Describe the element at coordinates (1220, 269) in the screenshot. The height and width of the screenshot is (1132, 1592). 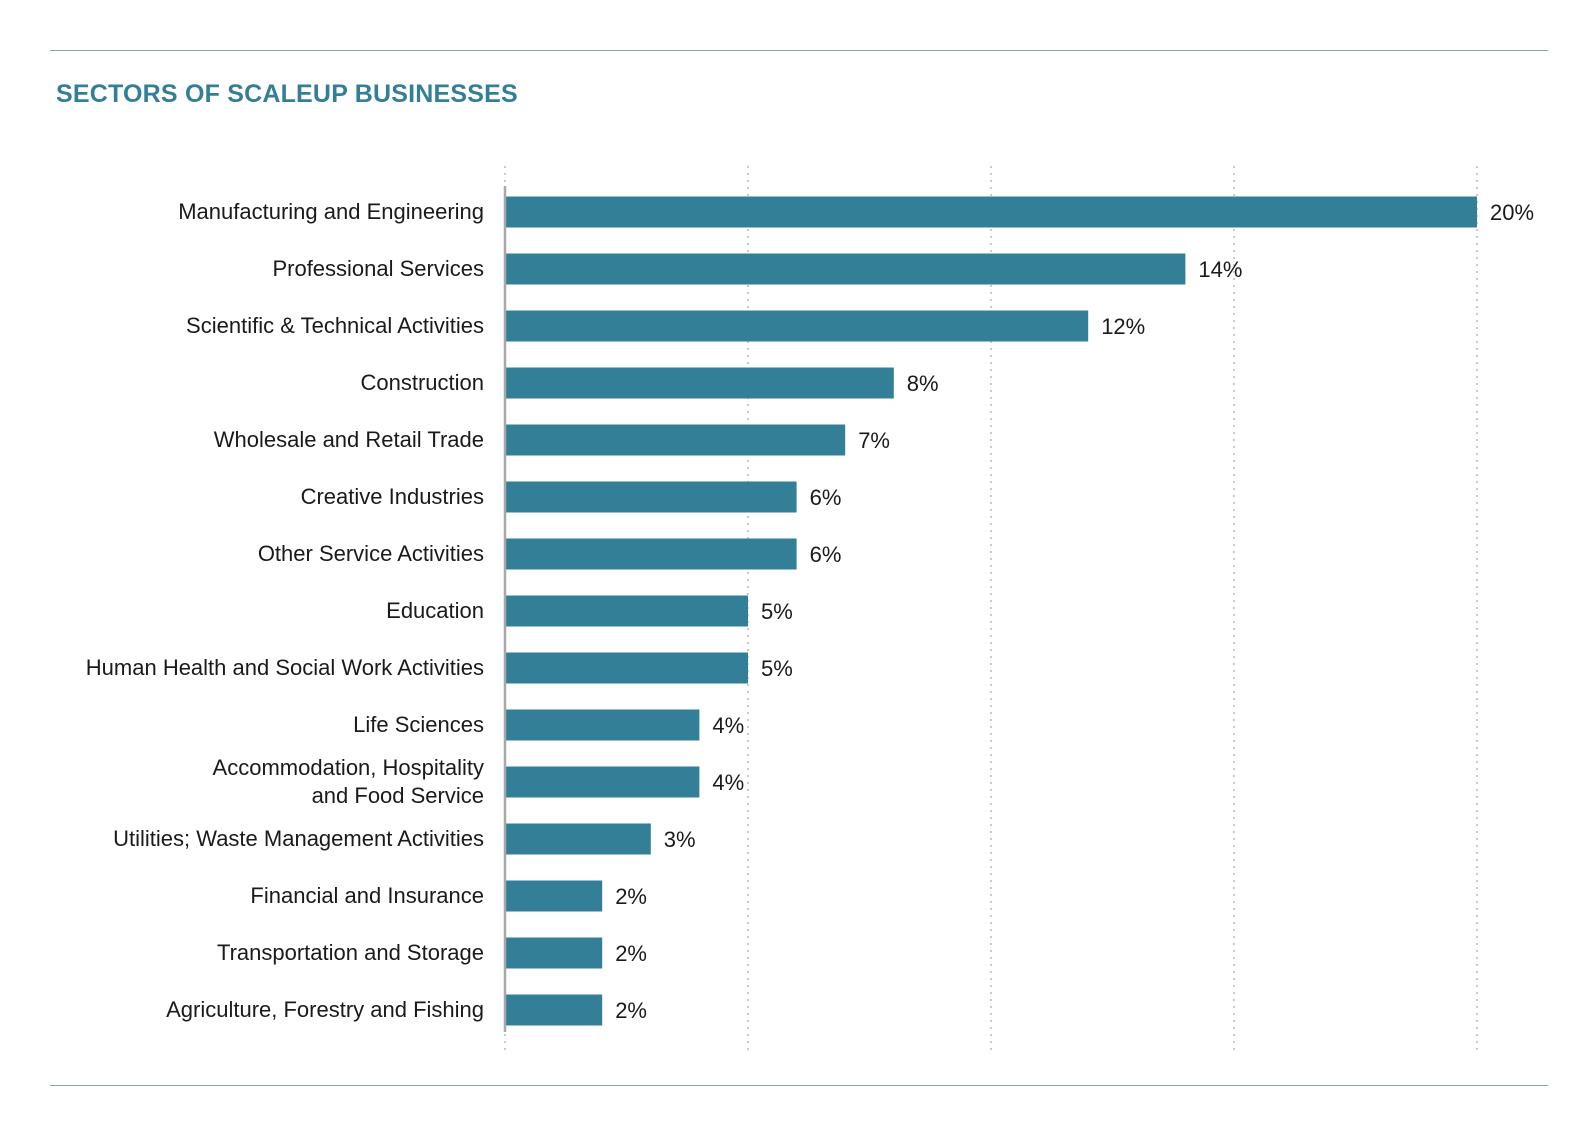
I see `value-label: 14%` at that location.